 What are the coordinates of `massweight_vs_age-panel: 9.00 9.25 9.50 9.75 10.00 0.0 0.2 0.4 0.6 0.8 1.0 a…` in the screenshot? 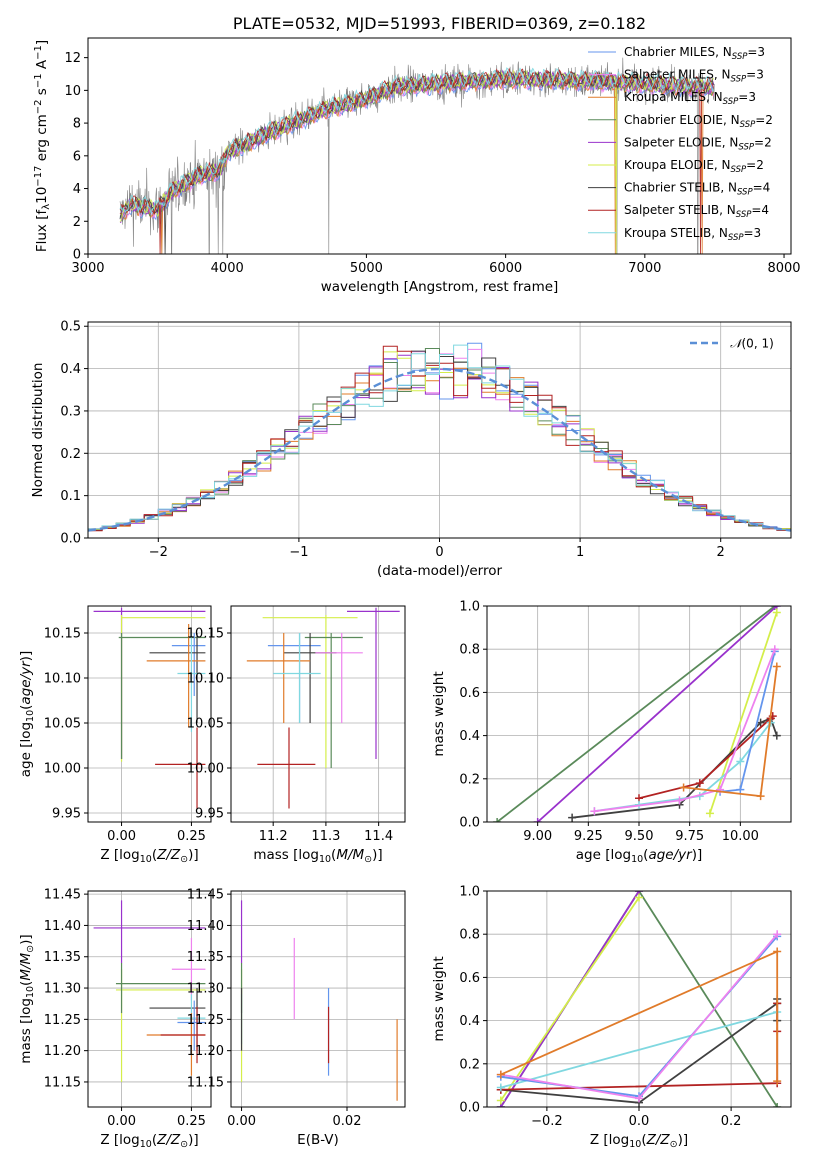 It's located at (611, 732).